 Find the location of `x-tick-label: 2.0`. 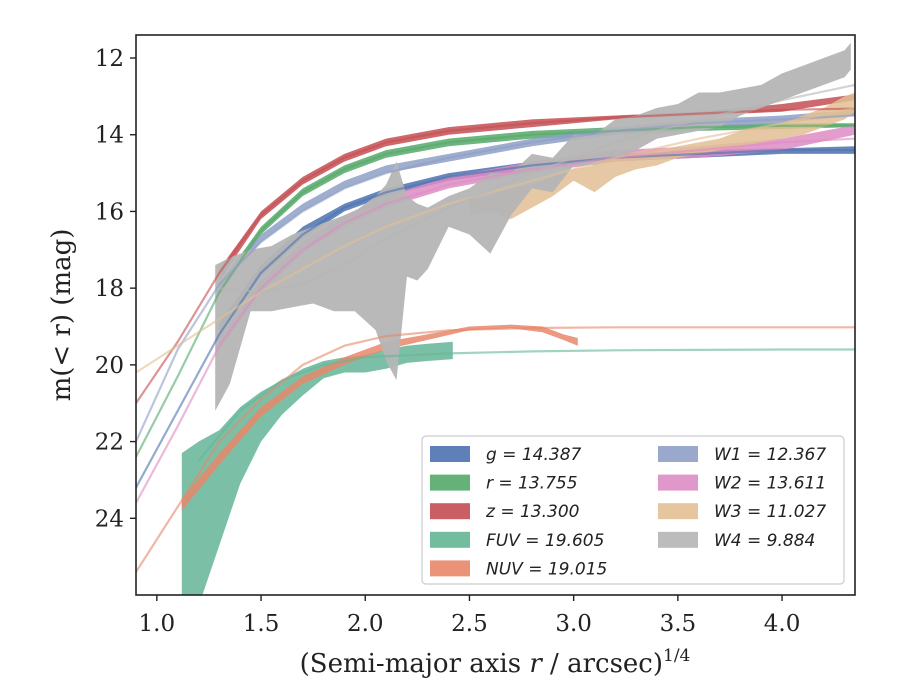

x-tick-label: 2.0 is located at coordinates (365, 624).